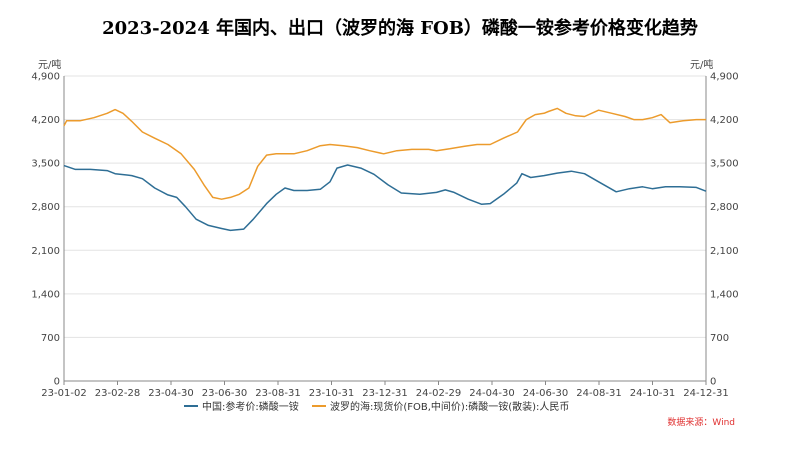 This screenshot has width=800, height=453. What do you see at coordinates (170, 393) in the screenshot?
I see `x-tick-label: 23-04-30` at bounding box center [170, 393].